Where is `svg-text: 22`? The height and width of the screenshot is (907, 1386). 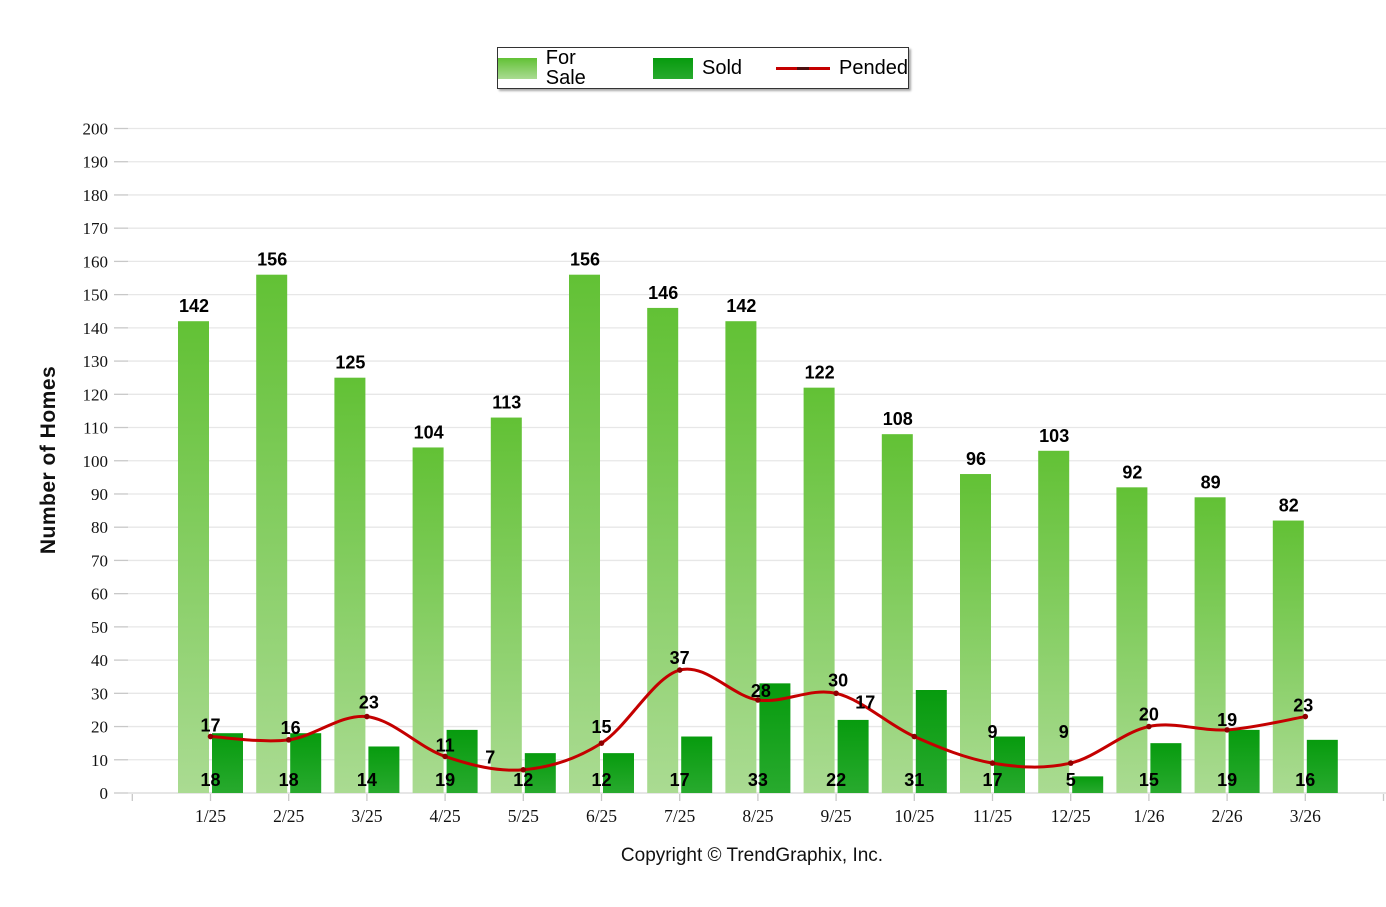
svg-text: 22 is located at coordinates (836, 780).